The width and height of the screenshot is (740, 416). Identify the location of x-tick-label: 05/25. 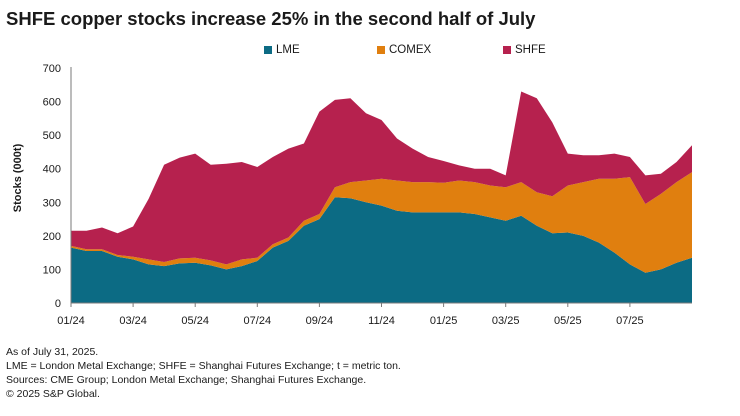
(568, 321).